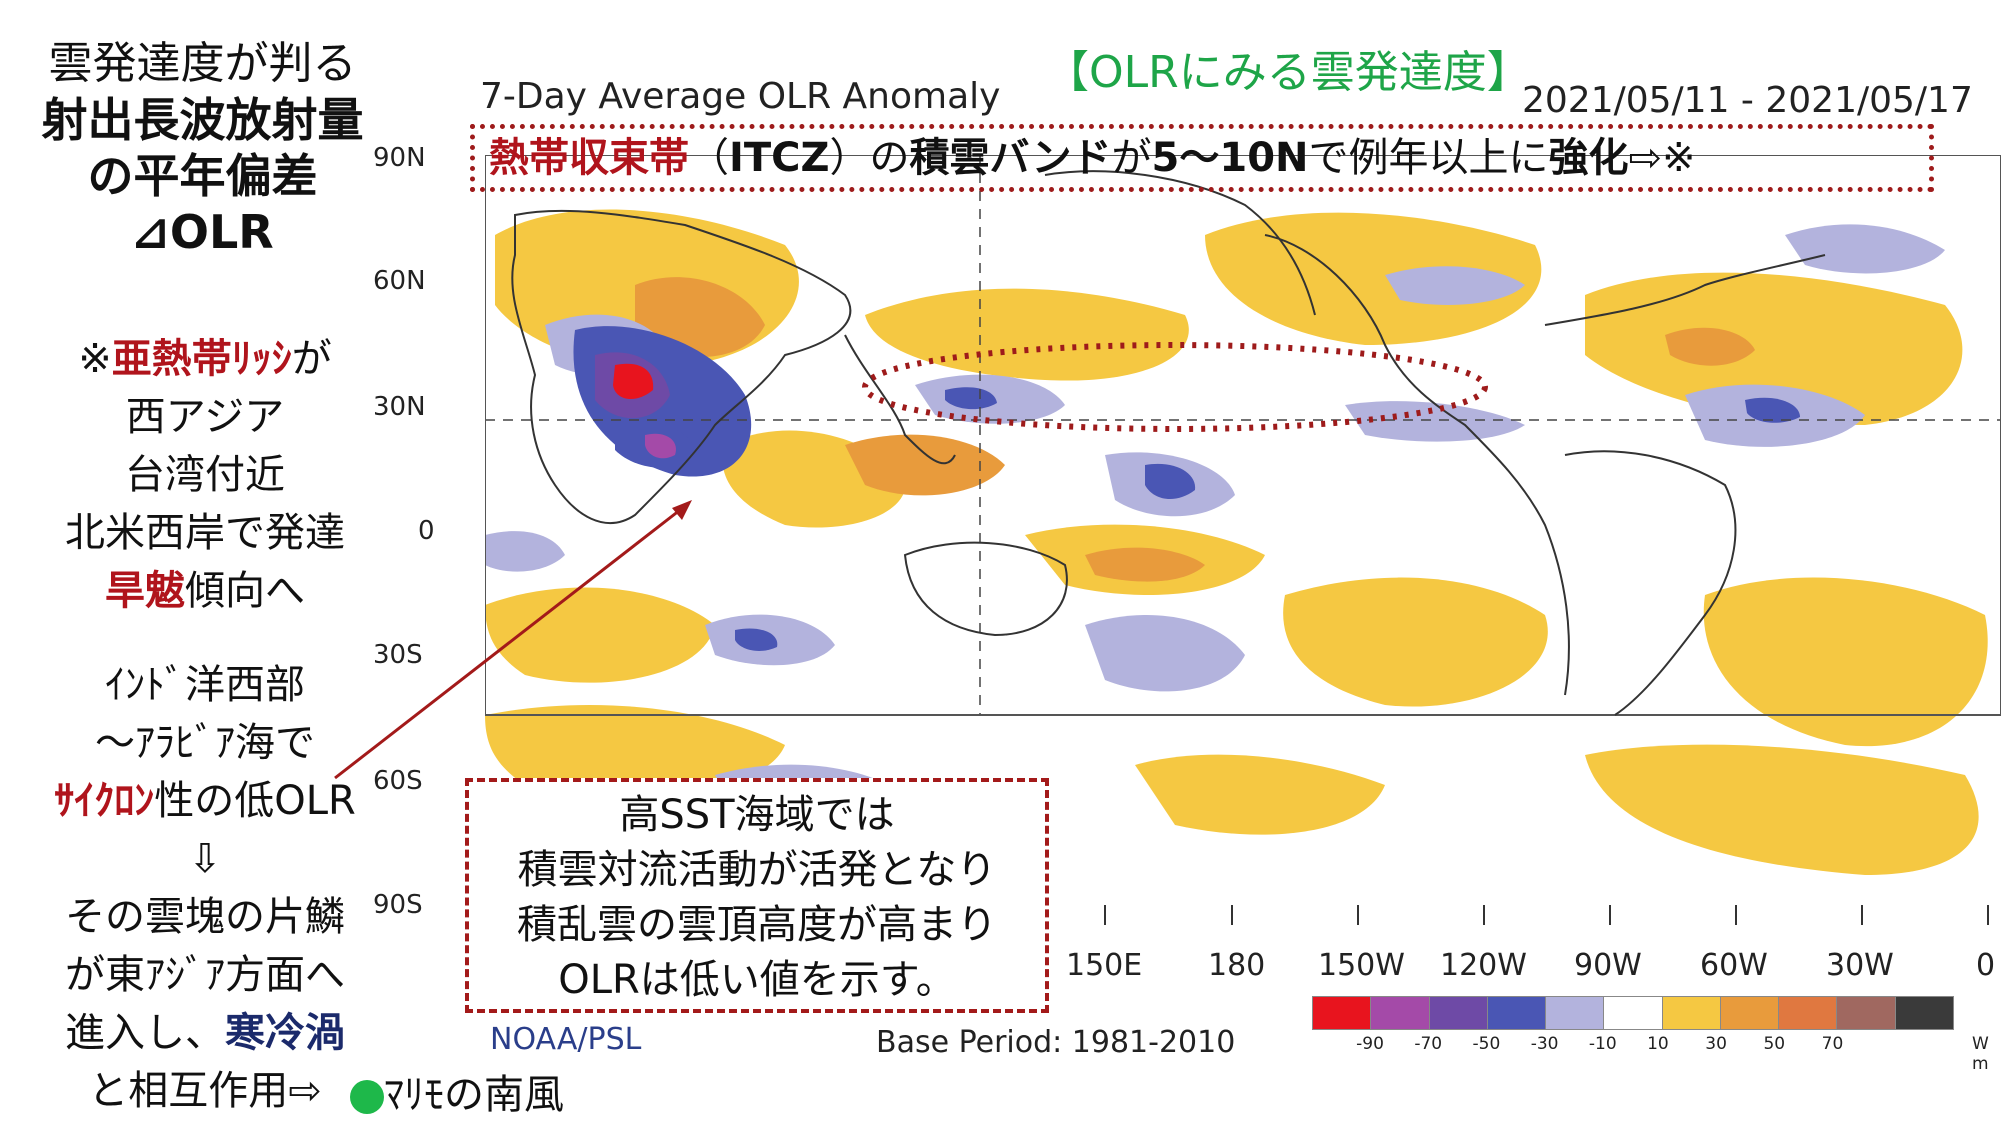  I want to click on legend-tick-label: -90, so click(1370, 1044).